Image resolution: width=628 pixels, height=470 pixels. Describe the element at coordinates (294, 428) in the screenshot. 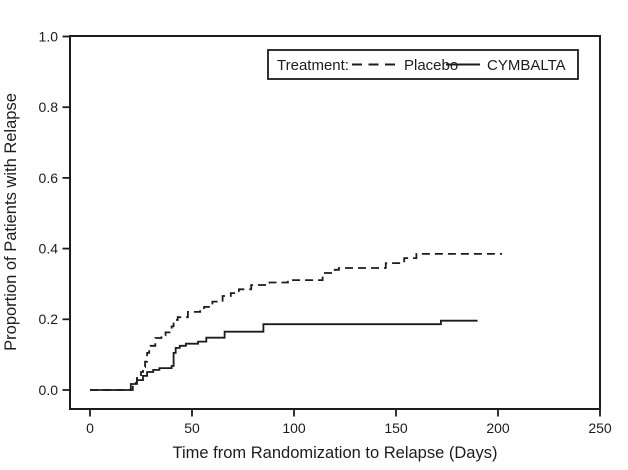

I see `x-tick-label: 100` at that location.